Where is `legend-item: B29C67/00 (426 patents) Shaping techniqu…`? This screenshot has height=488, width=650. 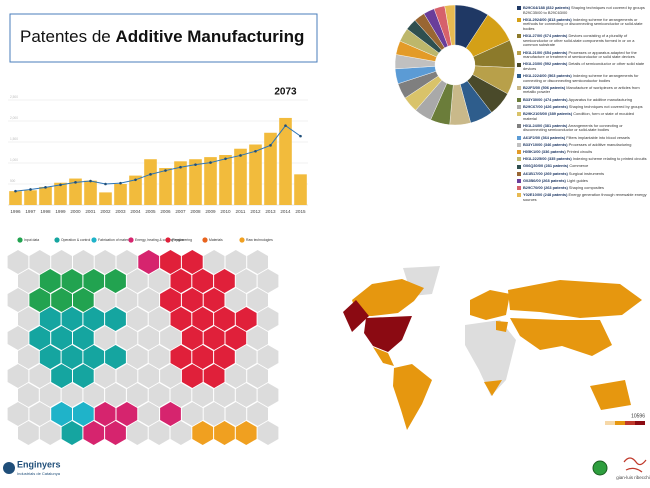
legend-item: B29C67/00 (426 patents) Shaping techniqu… is located at coordinates (582, 107).